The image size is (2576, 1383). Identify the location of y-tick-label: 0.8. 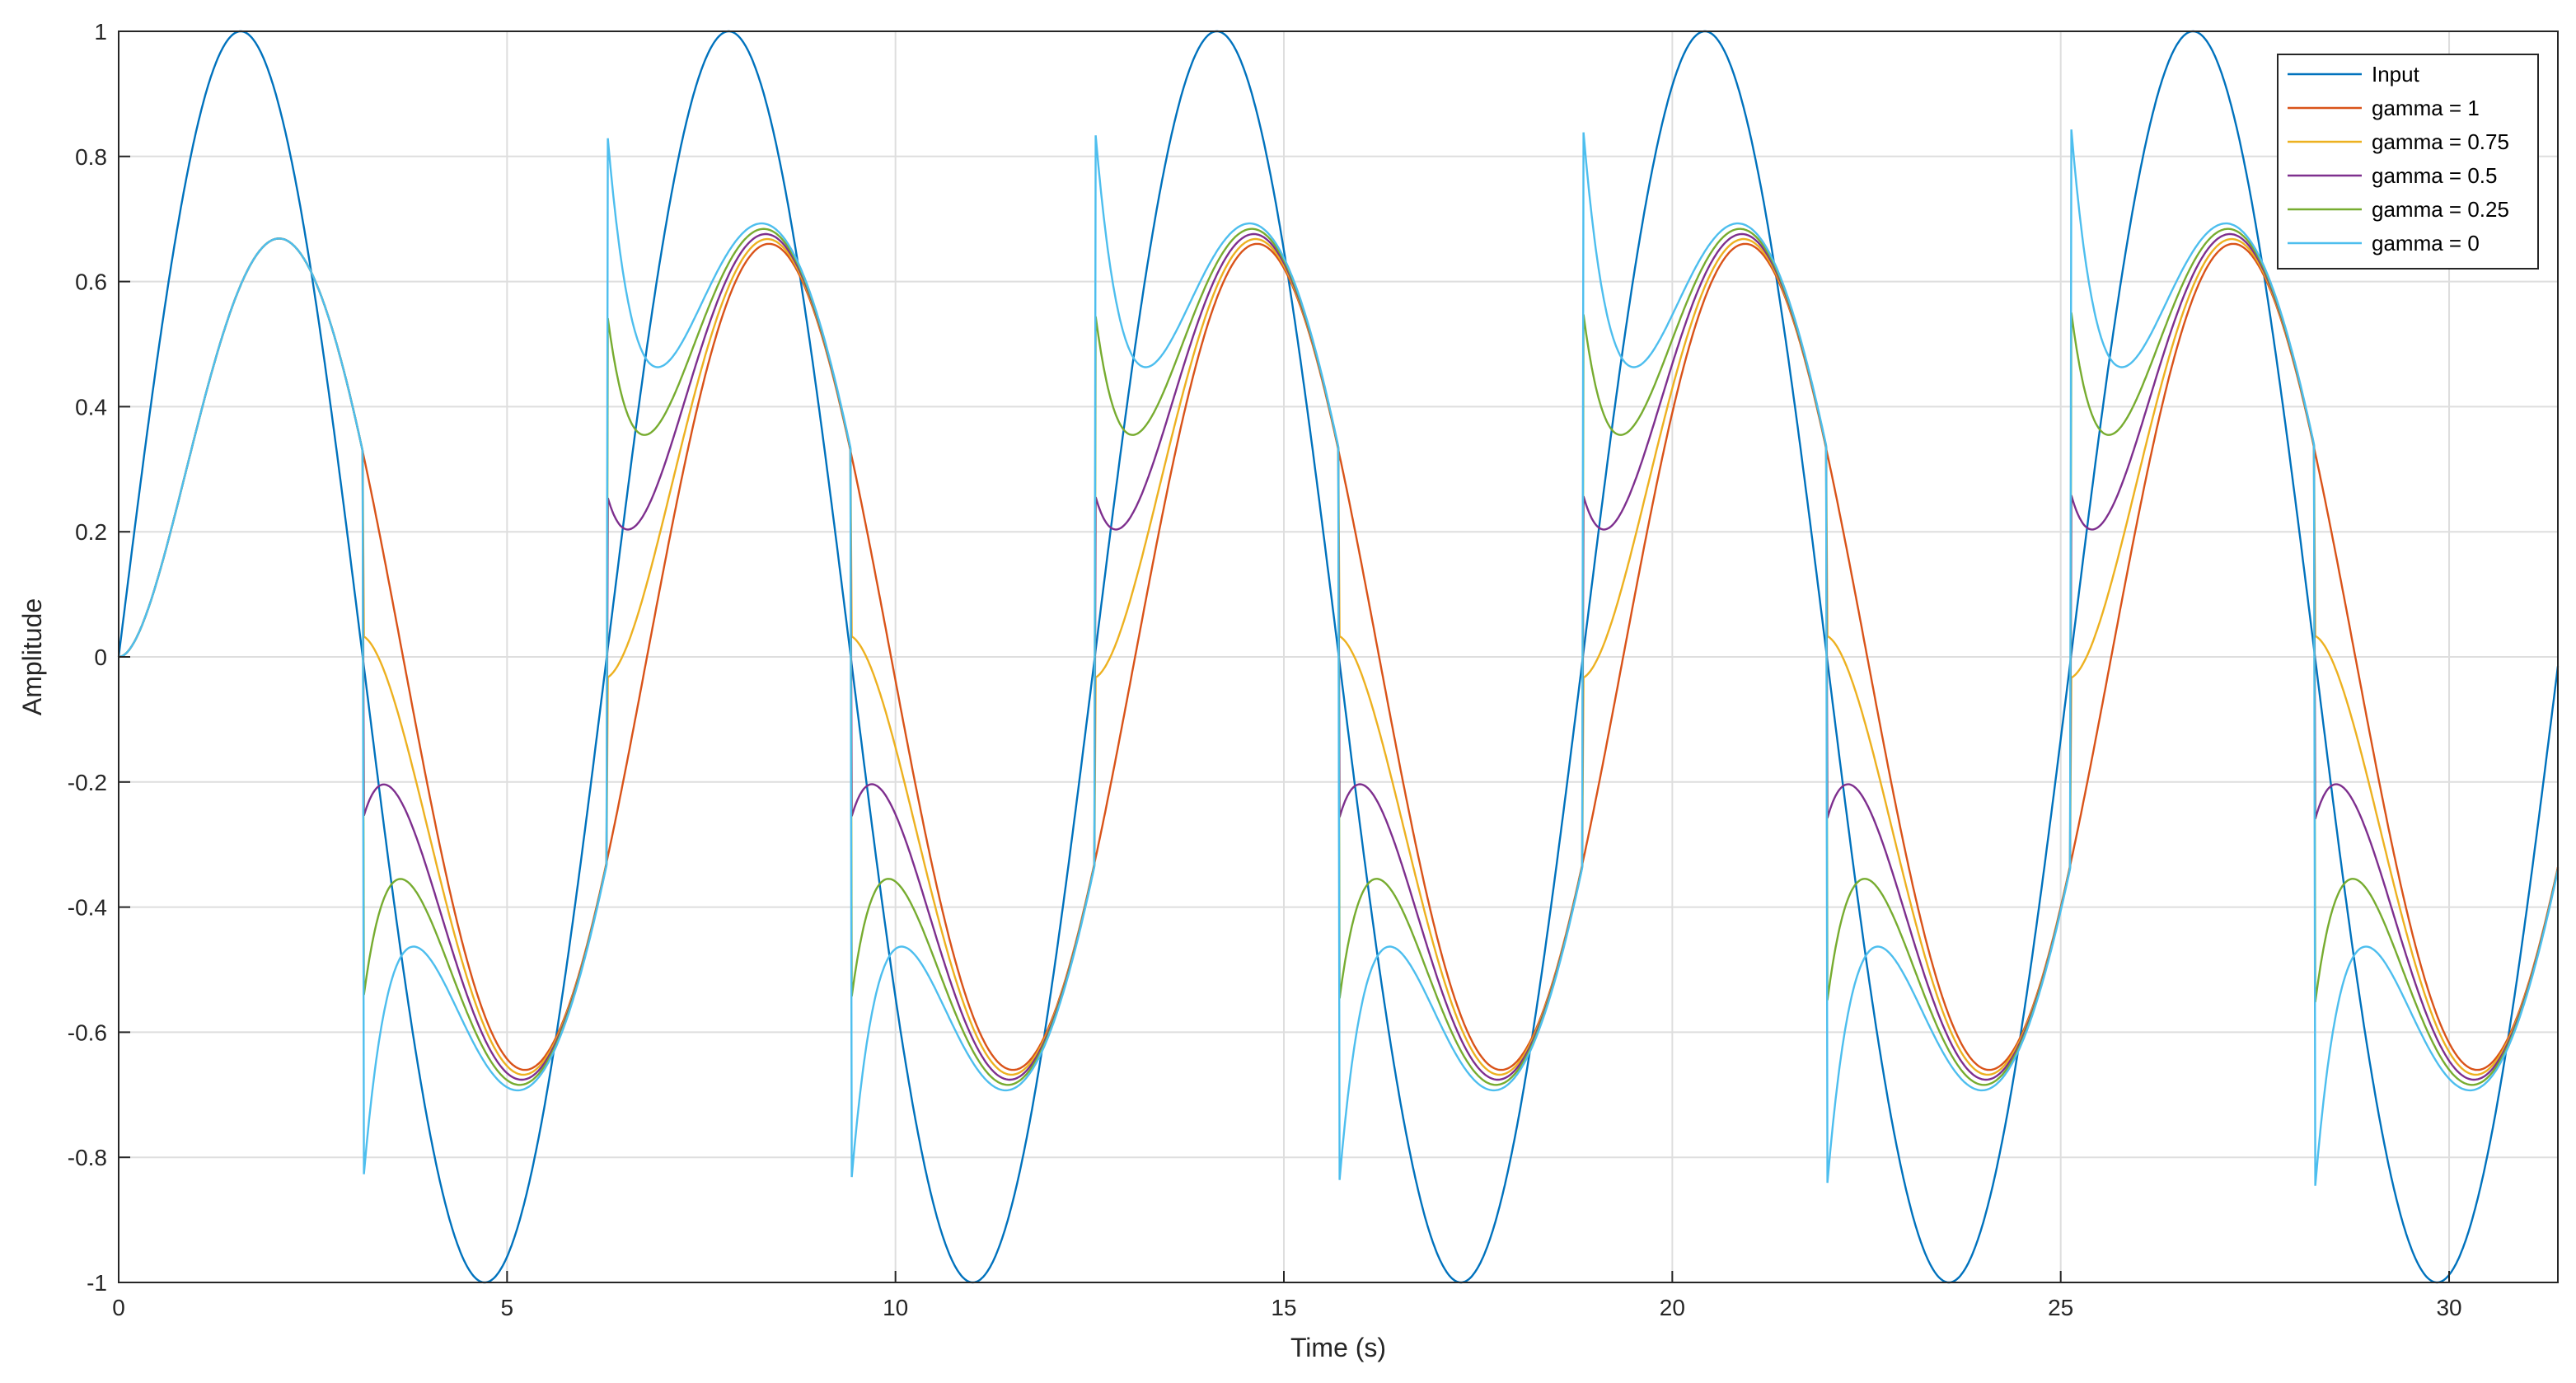
(91, 157).